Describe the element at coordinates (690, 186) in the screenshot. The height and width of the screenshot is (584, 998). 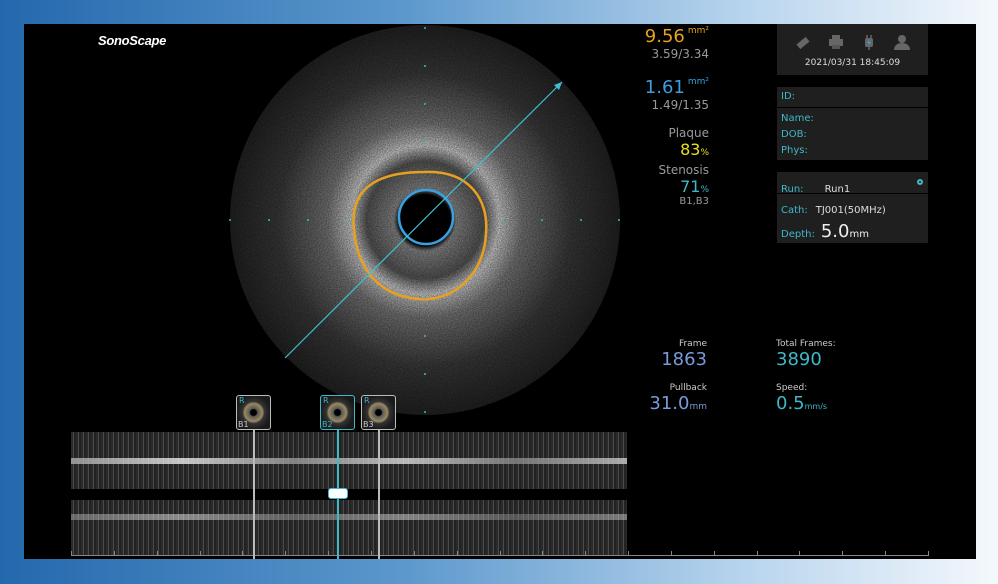
I see `stenosis-value: 71` at that location.